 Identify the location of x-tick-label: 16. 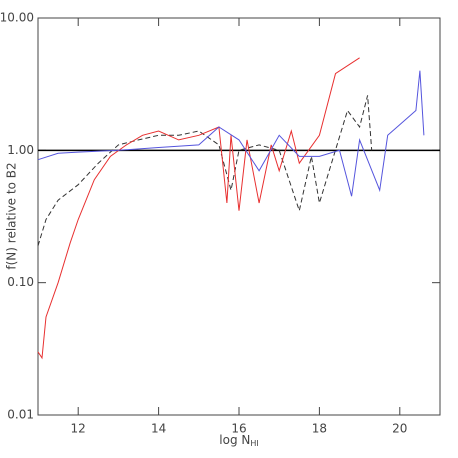
(238, 429).